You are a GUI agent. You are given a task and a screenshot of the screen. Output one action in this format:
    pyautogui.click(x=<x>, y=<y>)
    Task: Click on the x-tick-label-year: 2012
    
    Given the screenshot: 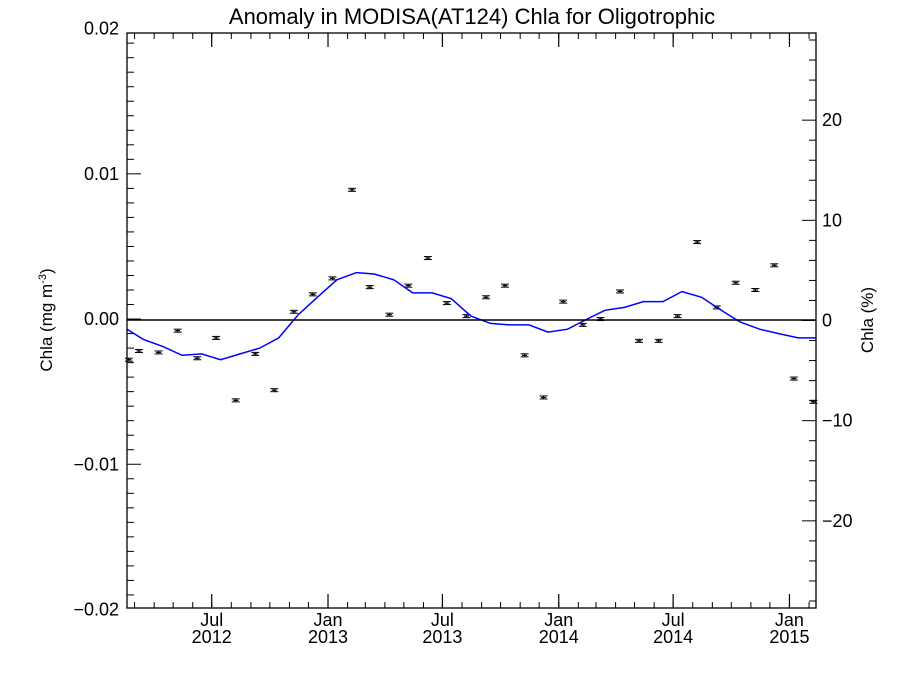 What is the action you would take?
    pyautogui.click(x=212, y=637)
    